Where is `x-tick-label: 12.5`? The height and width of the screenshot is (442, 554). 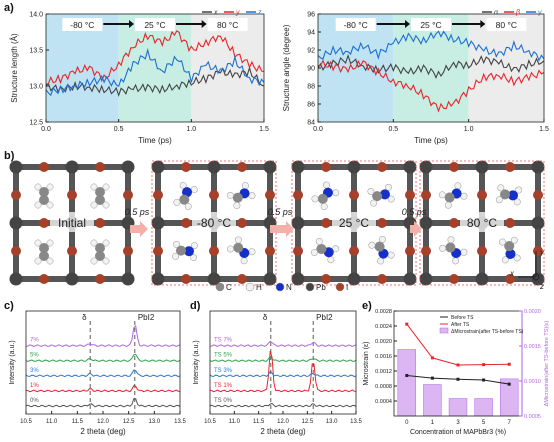
x-tick-label: 12.5 is located at coordinates (129, 422).